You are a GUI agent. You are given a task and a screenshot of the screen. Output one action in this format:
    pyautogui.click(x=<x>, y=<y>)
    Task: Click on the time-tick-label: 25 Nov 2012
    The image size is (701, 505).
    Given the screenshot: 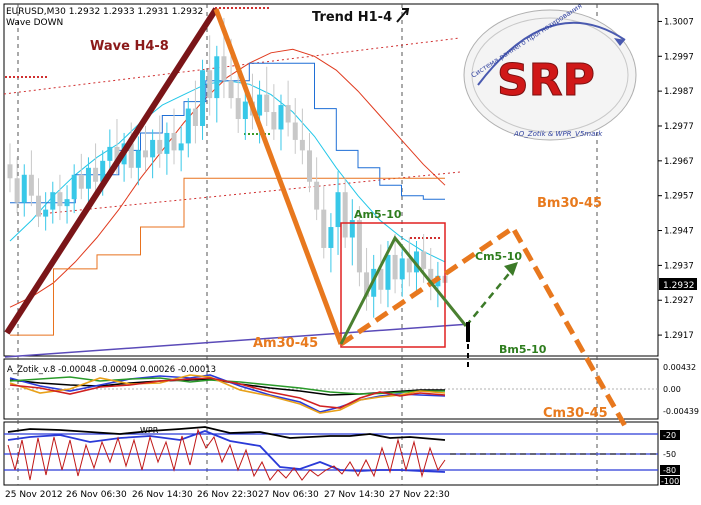 What is the action you would take?
    pyautogui.click(x=34, y=495)
    